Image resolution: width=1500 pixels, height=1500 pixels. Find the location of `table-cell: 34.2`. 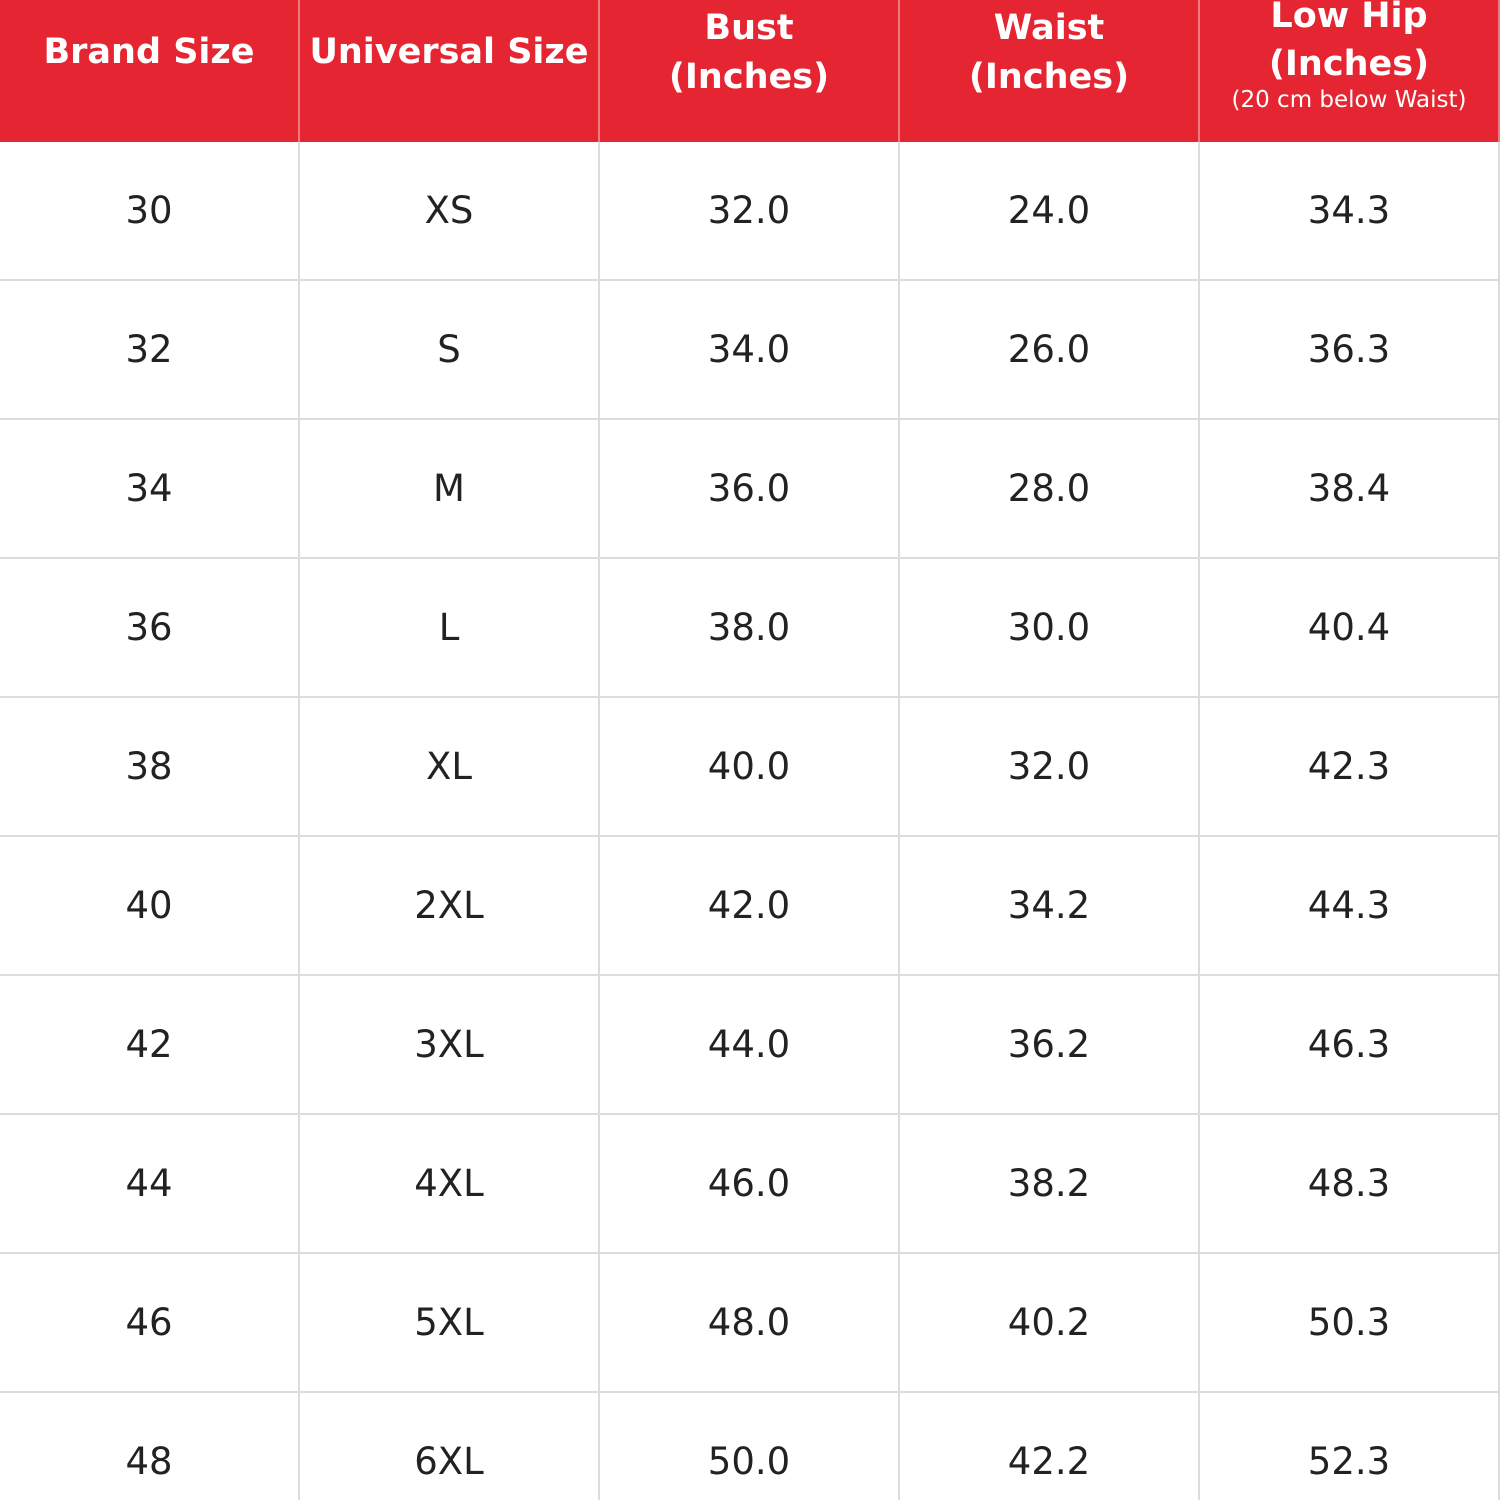

table-cell: 34.2 is located at coordinates (1050, 906).